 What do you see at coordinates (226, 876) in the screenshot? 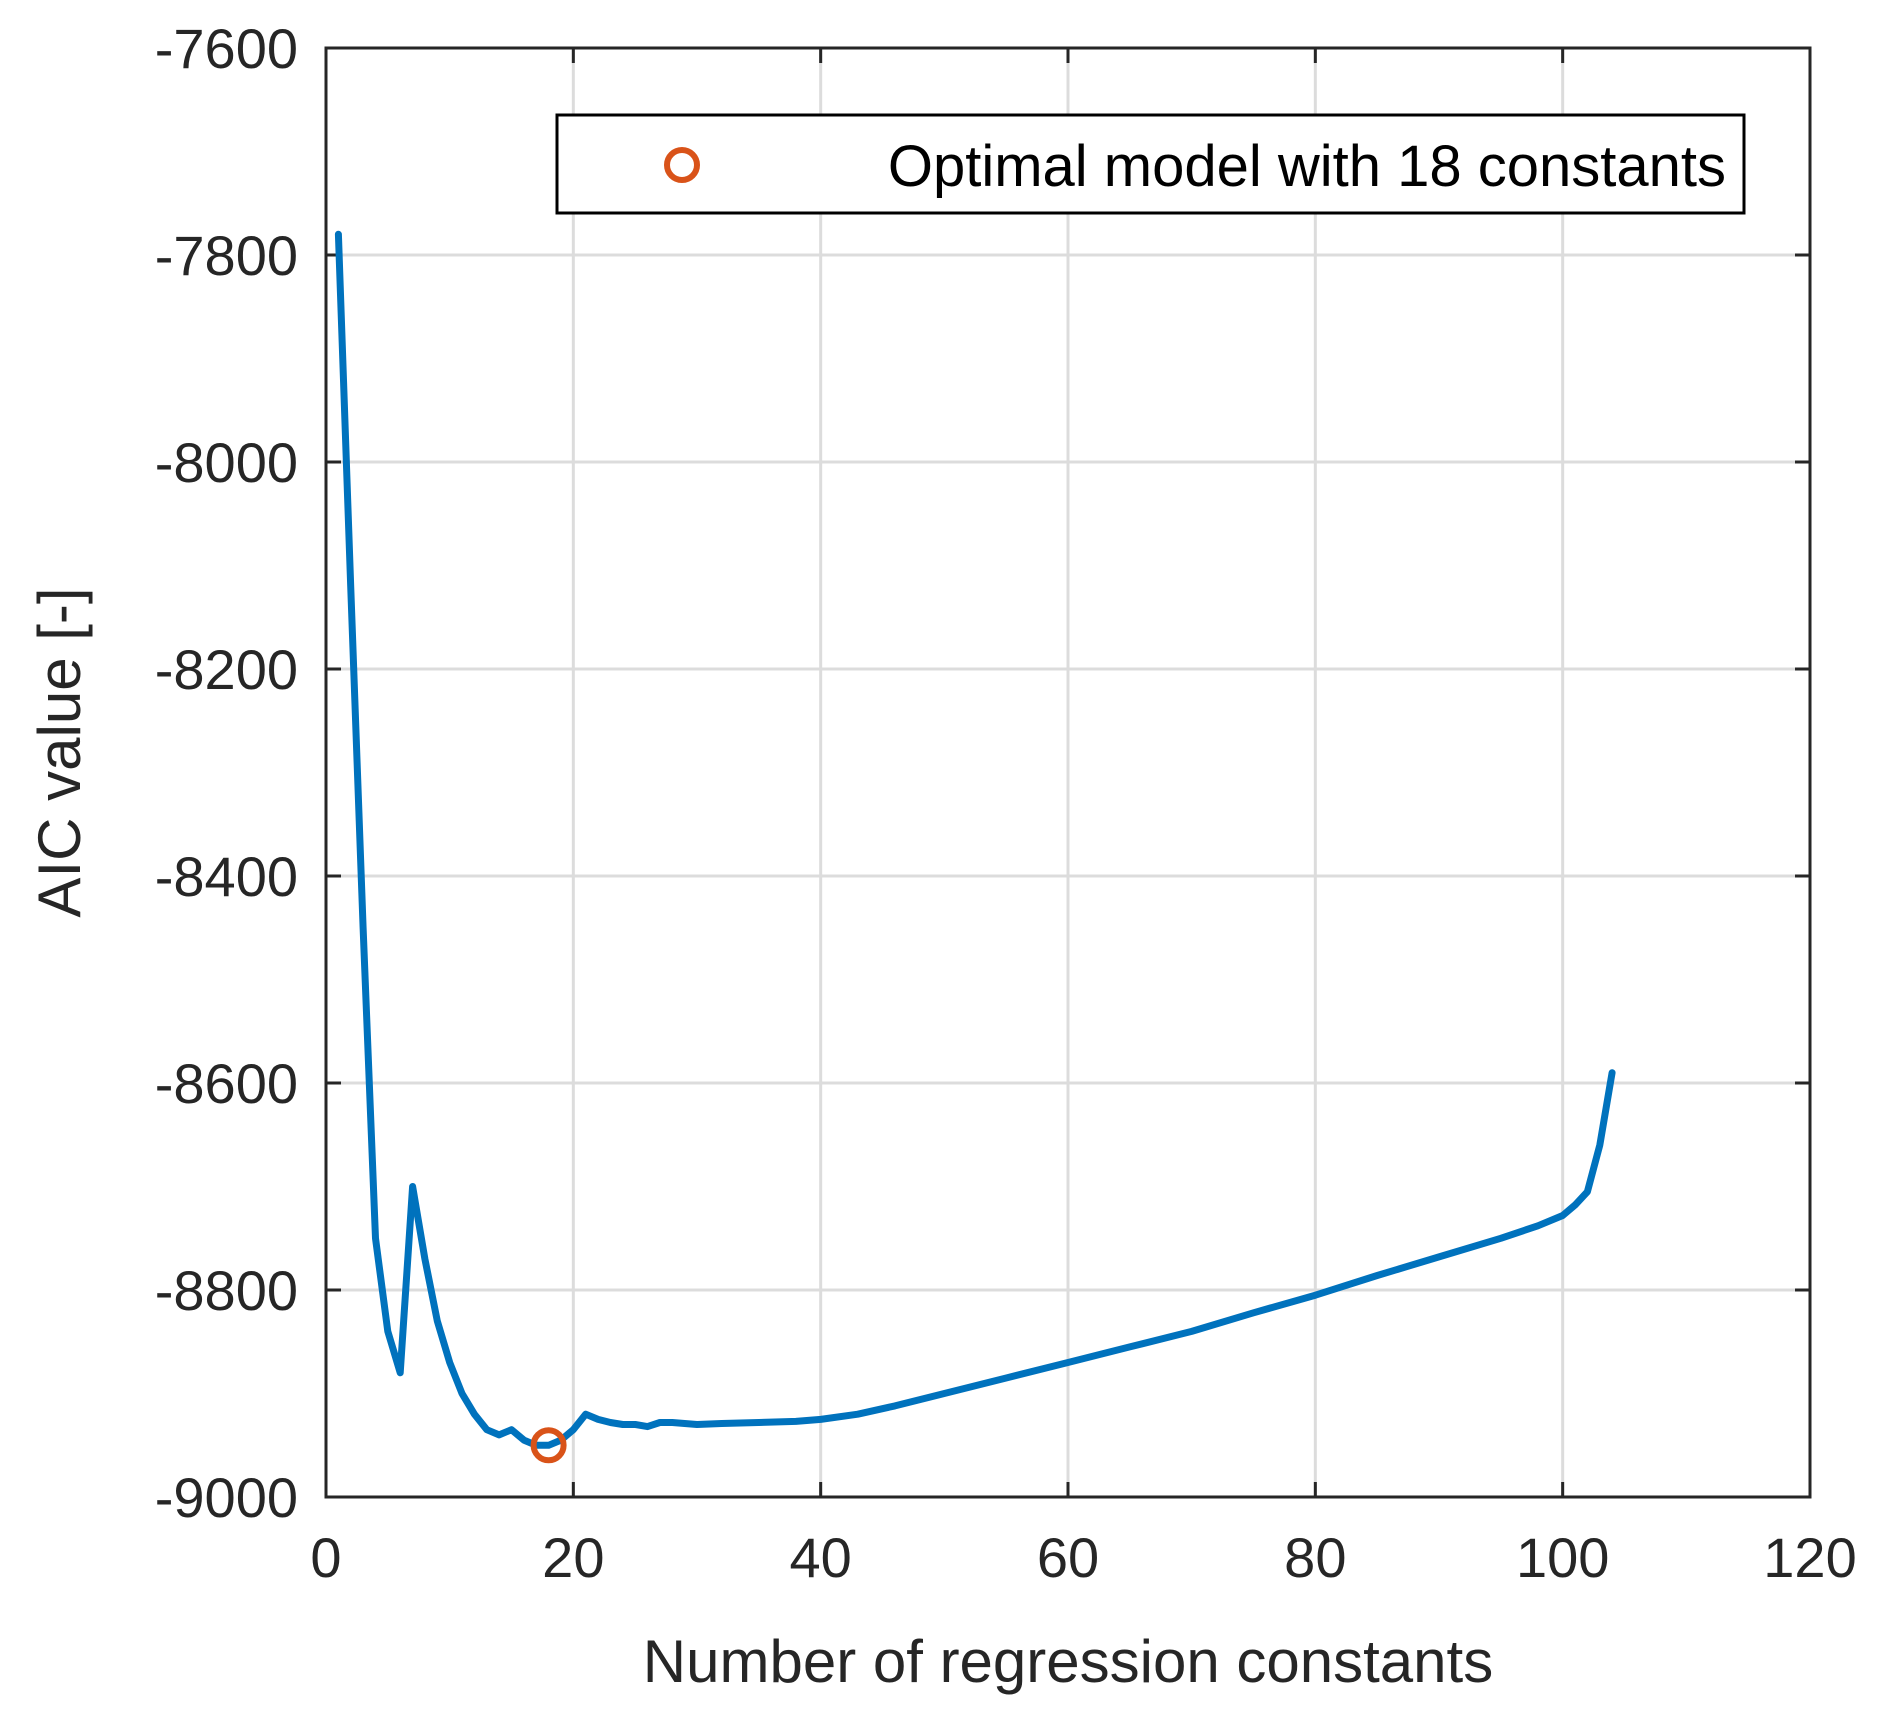
I see `y-tick-label: -8400` at bounding box center [226, 876].